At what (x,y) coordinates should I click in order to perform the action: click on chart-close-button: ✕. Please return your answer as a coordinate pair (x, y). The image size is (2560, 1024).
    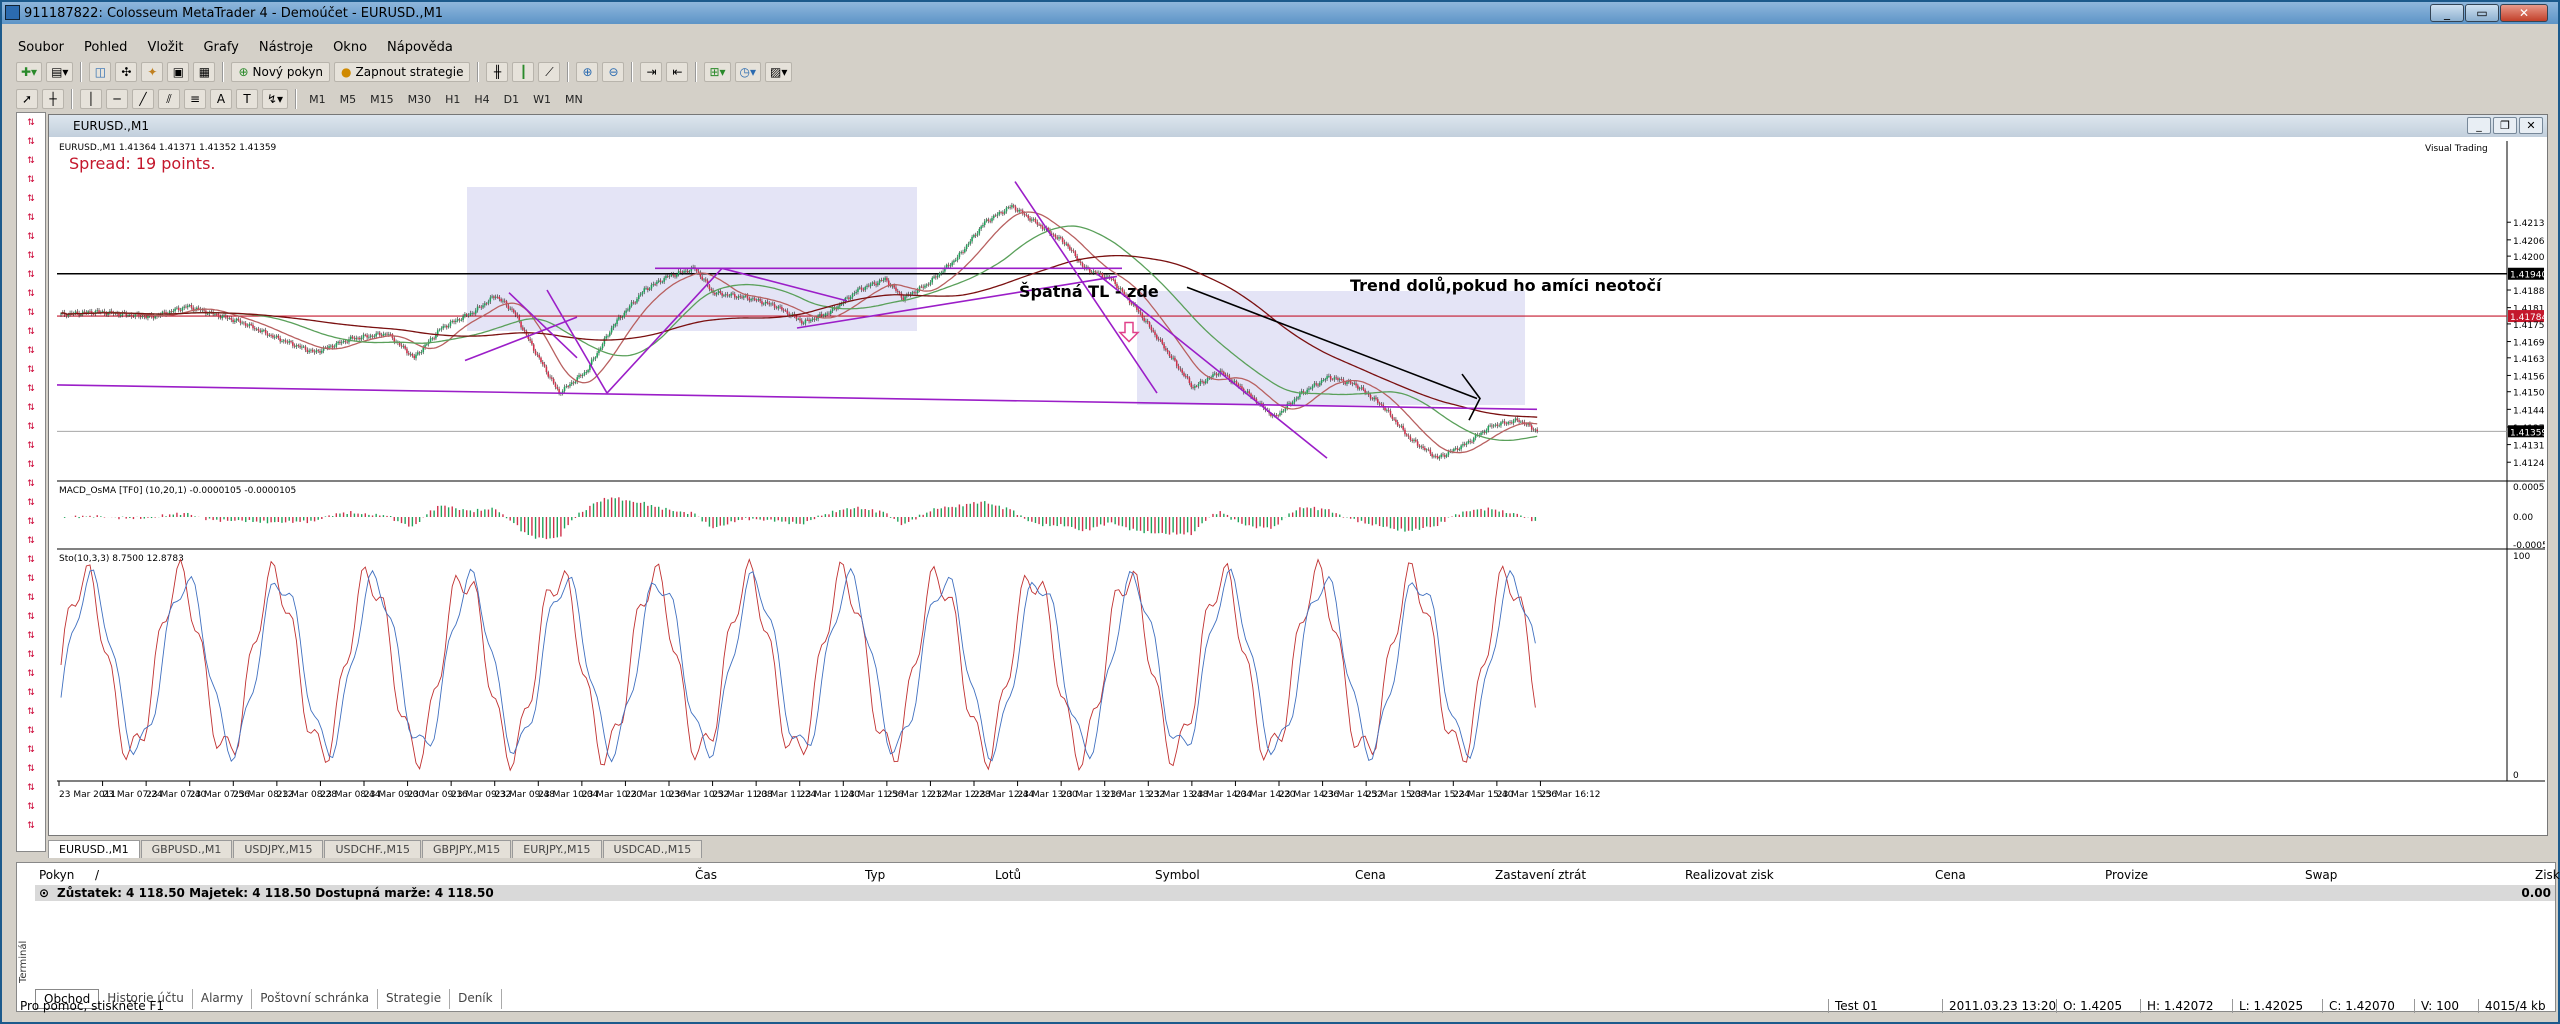
    Looking at the image, I should click on (2531, 125).